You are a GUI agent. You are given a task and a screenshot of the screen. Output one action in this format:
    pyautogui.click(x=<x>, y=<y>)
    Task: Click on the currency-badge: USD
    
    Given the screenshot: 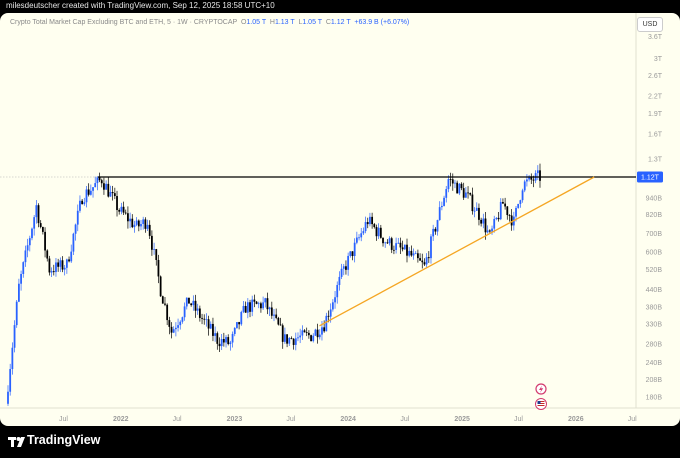 What is the action you would take?
    pyautogui.click(x=650, y=24)
    